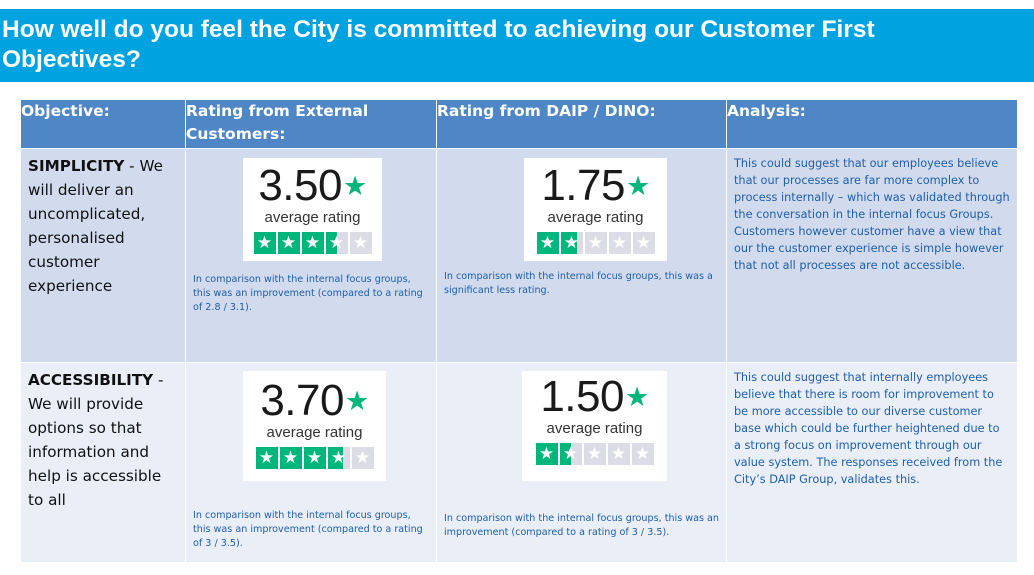 This screenshot has width=1034, height=575. I want to click on rating-value: 3.50, so click(300, 185).